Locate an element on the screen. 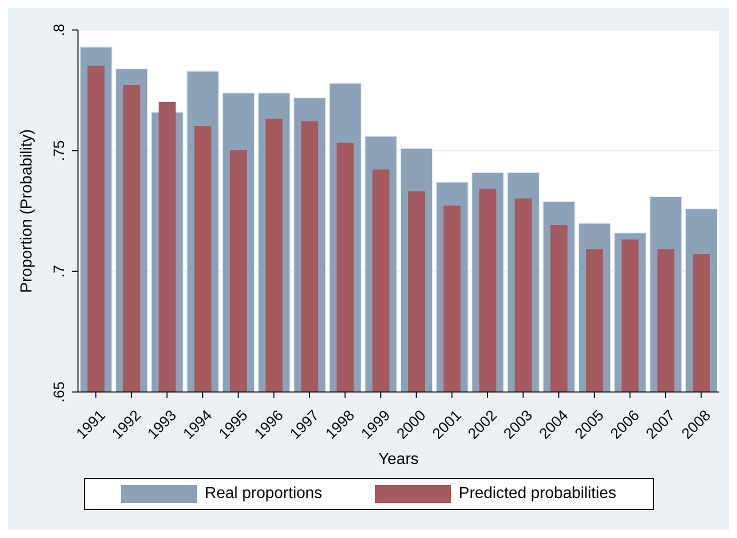 Image resolution: width=737 pixels, height=538 pixels. legend-label: Predicted probabilities is located at coordinates (537, 494).